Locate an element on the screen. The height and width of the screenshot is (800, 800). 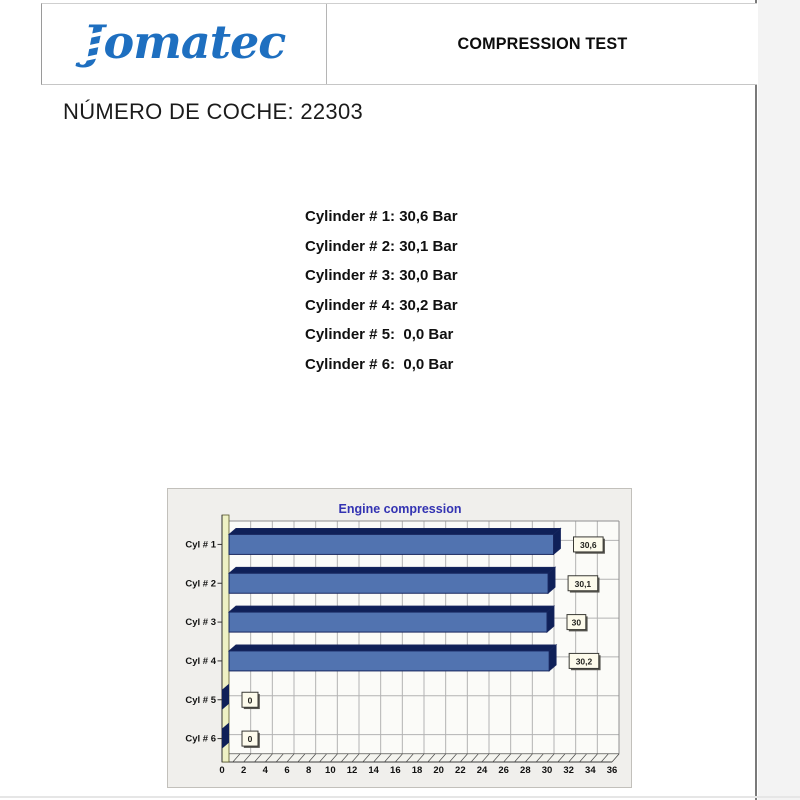
page-bottom-rule is located at coordinates (400, 797).